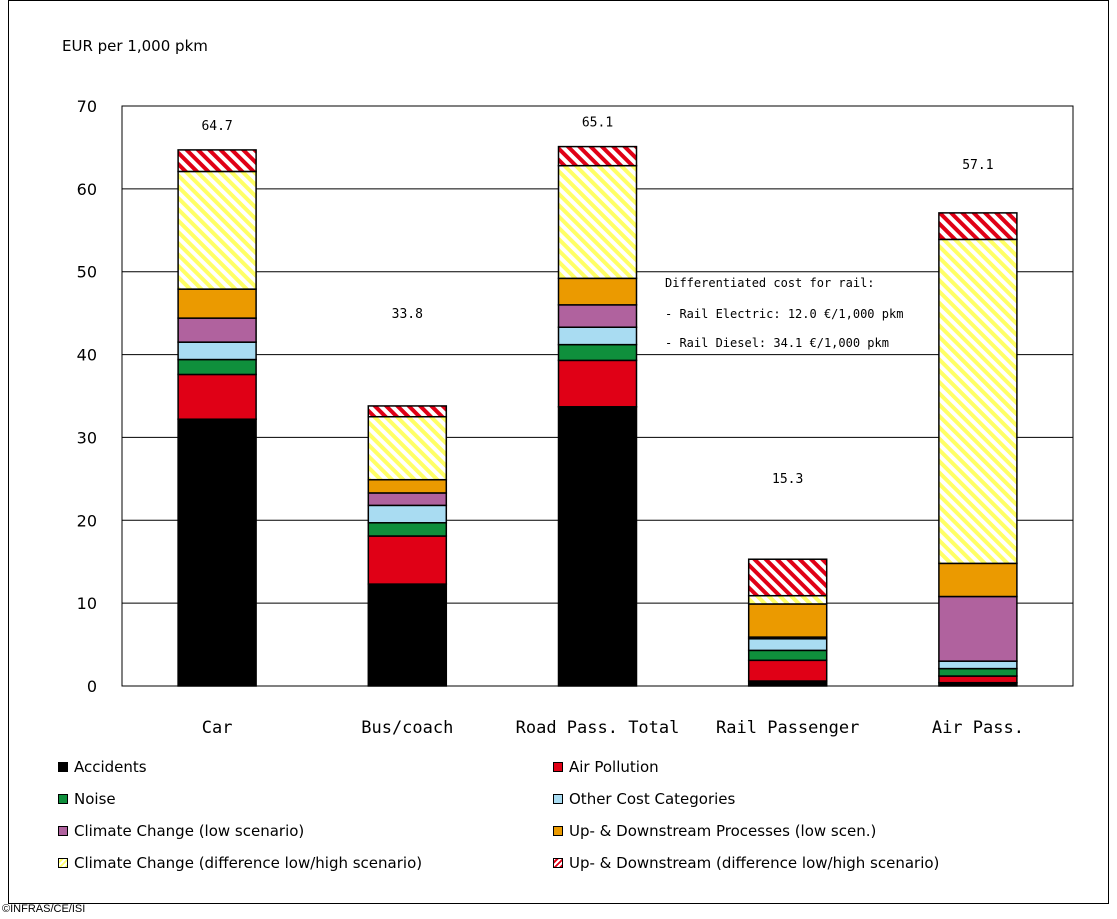 The image size is (1117, 919). Describe the element at coordinates (87, 355) in the screenshot. I see `y-tick-label: 40` at that location.